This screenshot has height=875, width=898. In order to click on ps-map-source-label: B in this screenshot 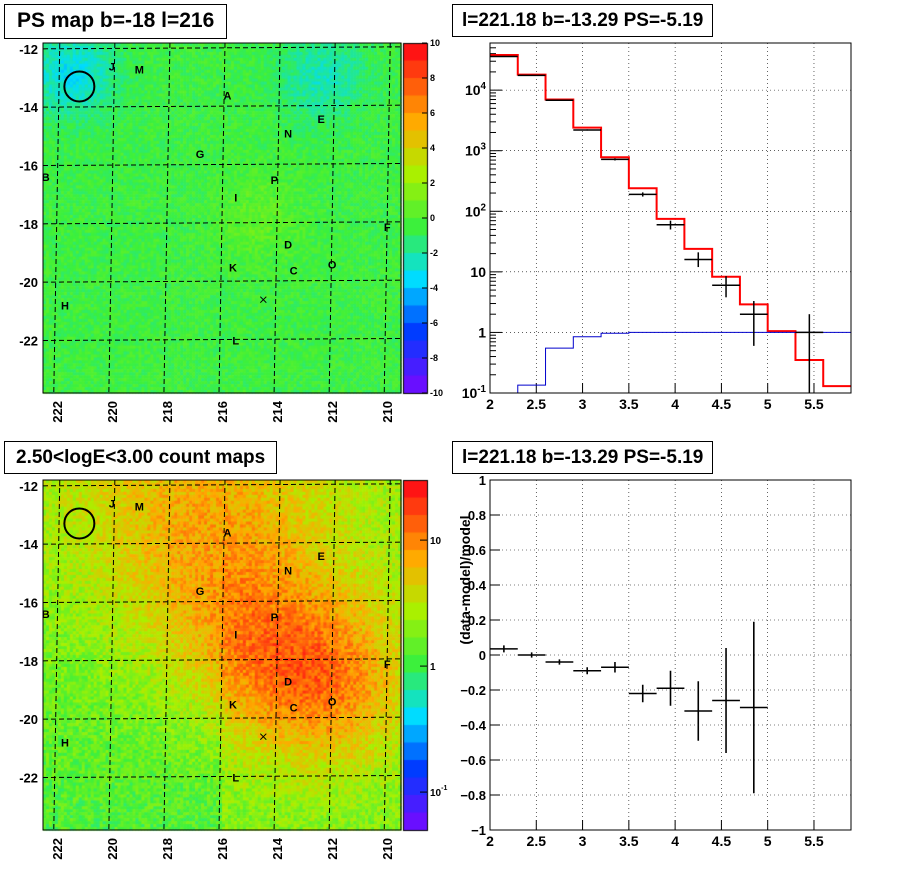, I will do `click(46, 178)`.